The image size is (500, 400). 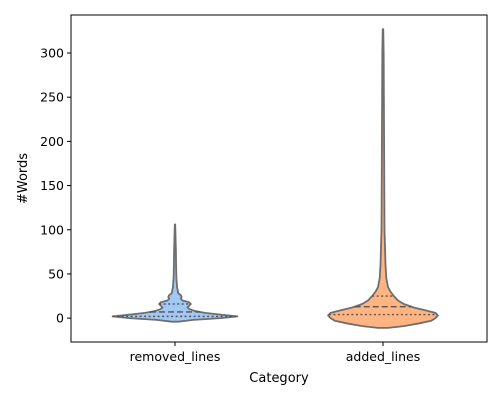 What do you see at coordinates (52, 229) in the screenshot?
I see `y-tick-label: 100` at bounding box center [52, 229].